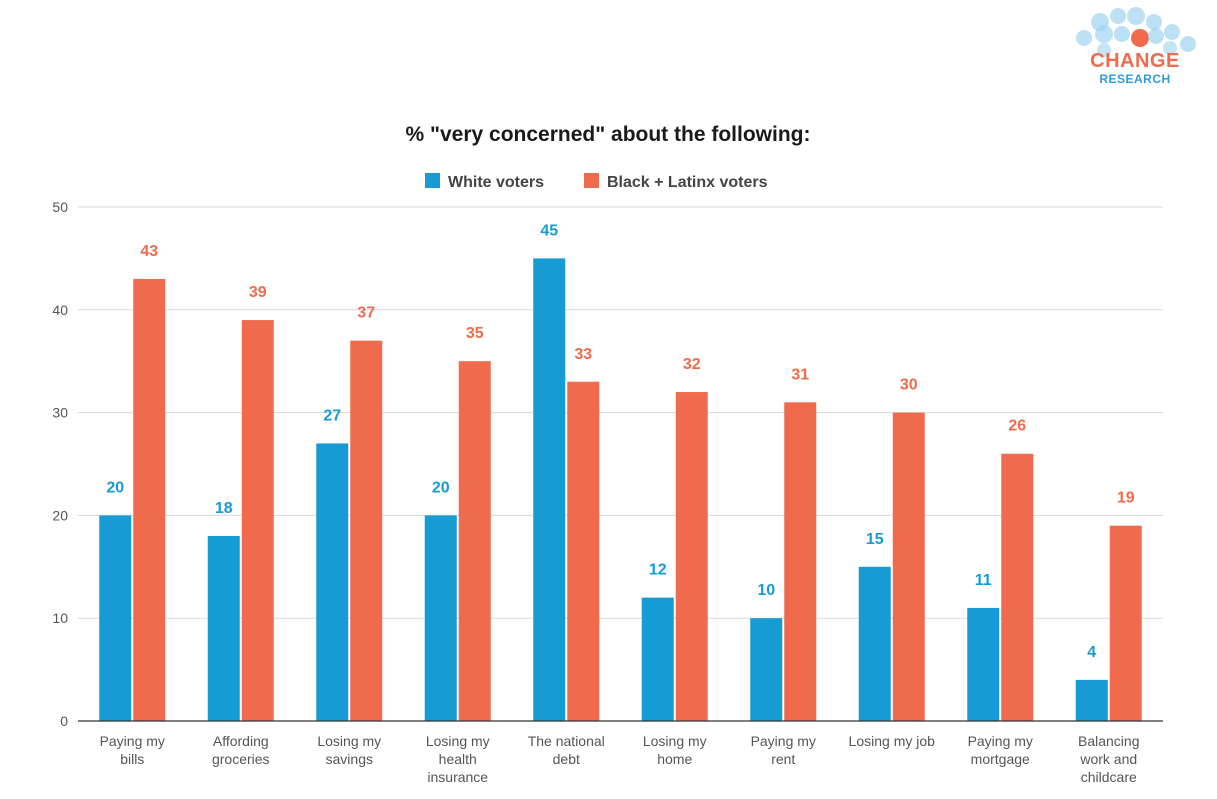 This screenshot has height=799, width=1217. What do you see at coordinates (549, 230) in the screenshot?
I see `data-label: 45` at bounding box center [549, 230].